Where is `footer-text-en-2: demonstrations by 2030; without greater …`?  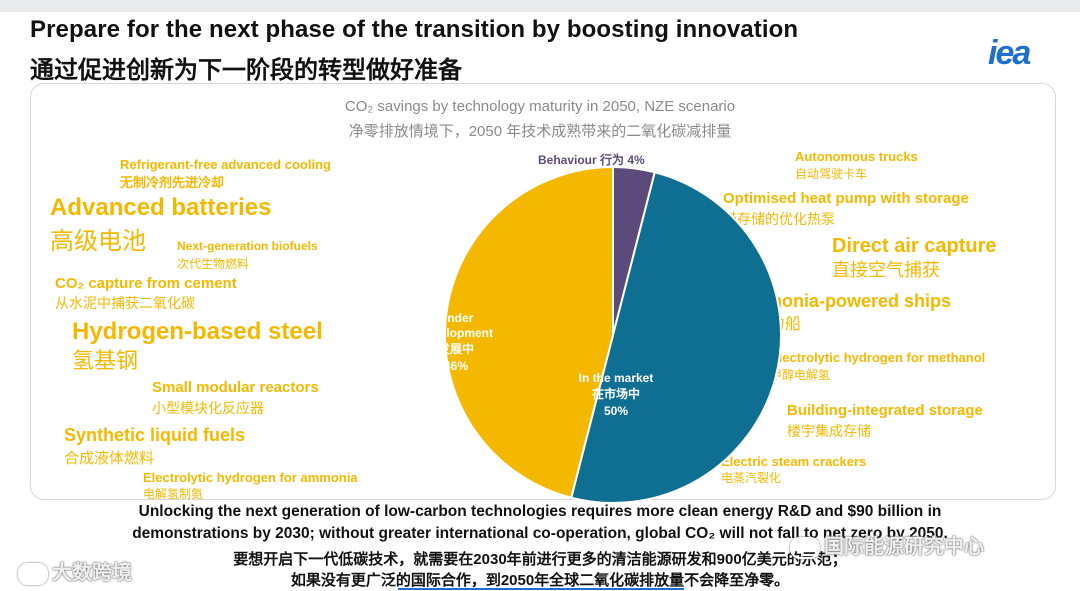 footer-text-en-2: demonstrations by 2030; without greater … is located at coordinates (540, 533).